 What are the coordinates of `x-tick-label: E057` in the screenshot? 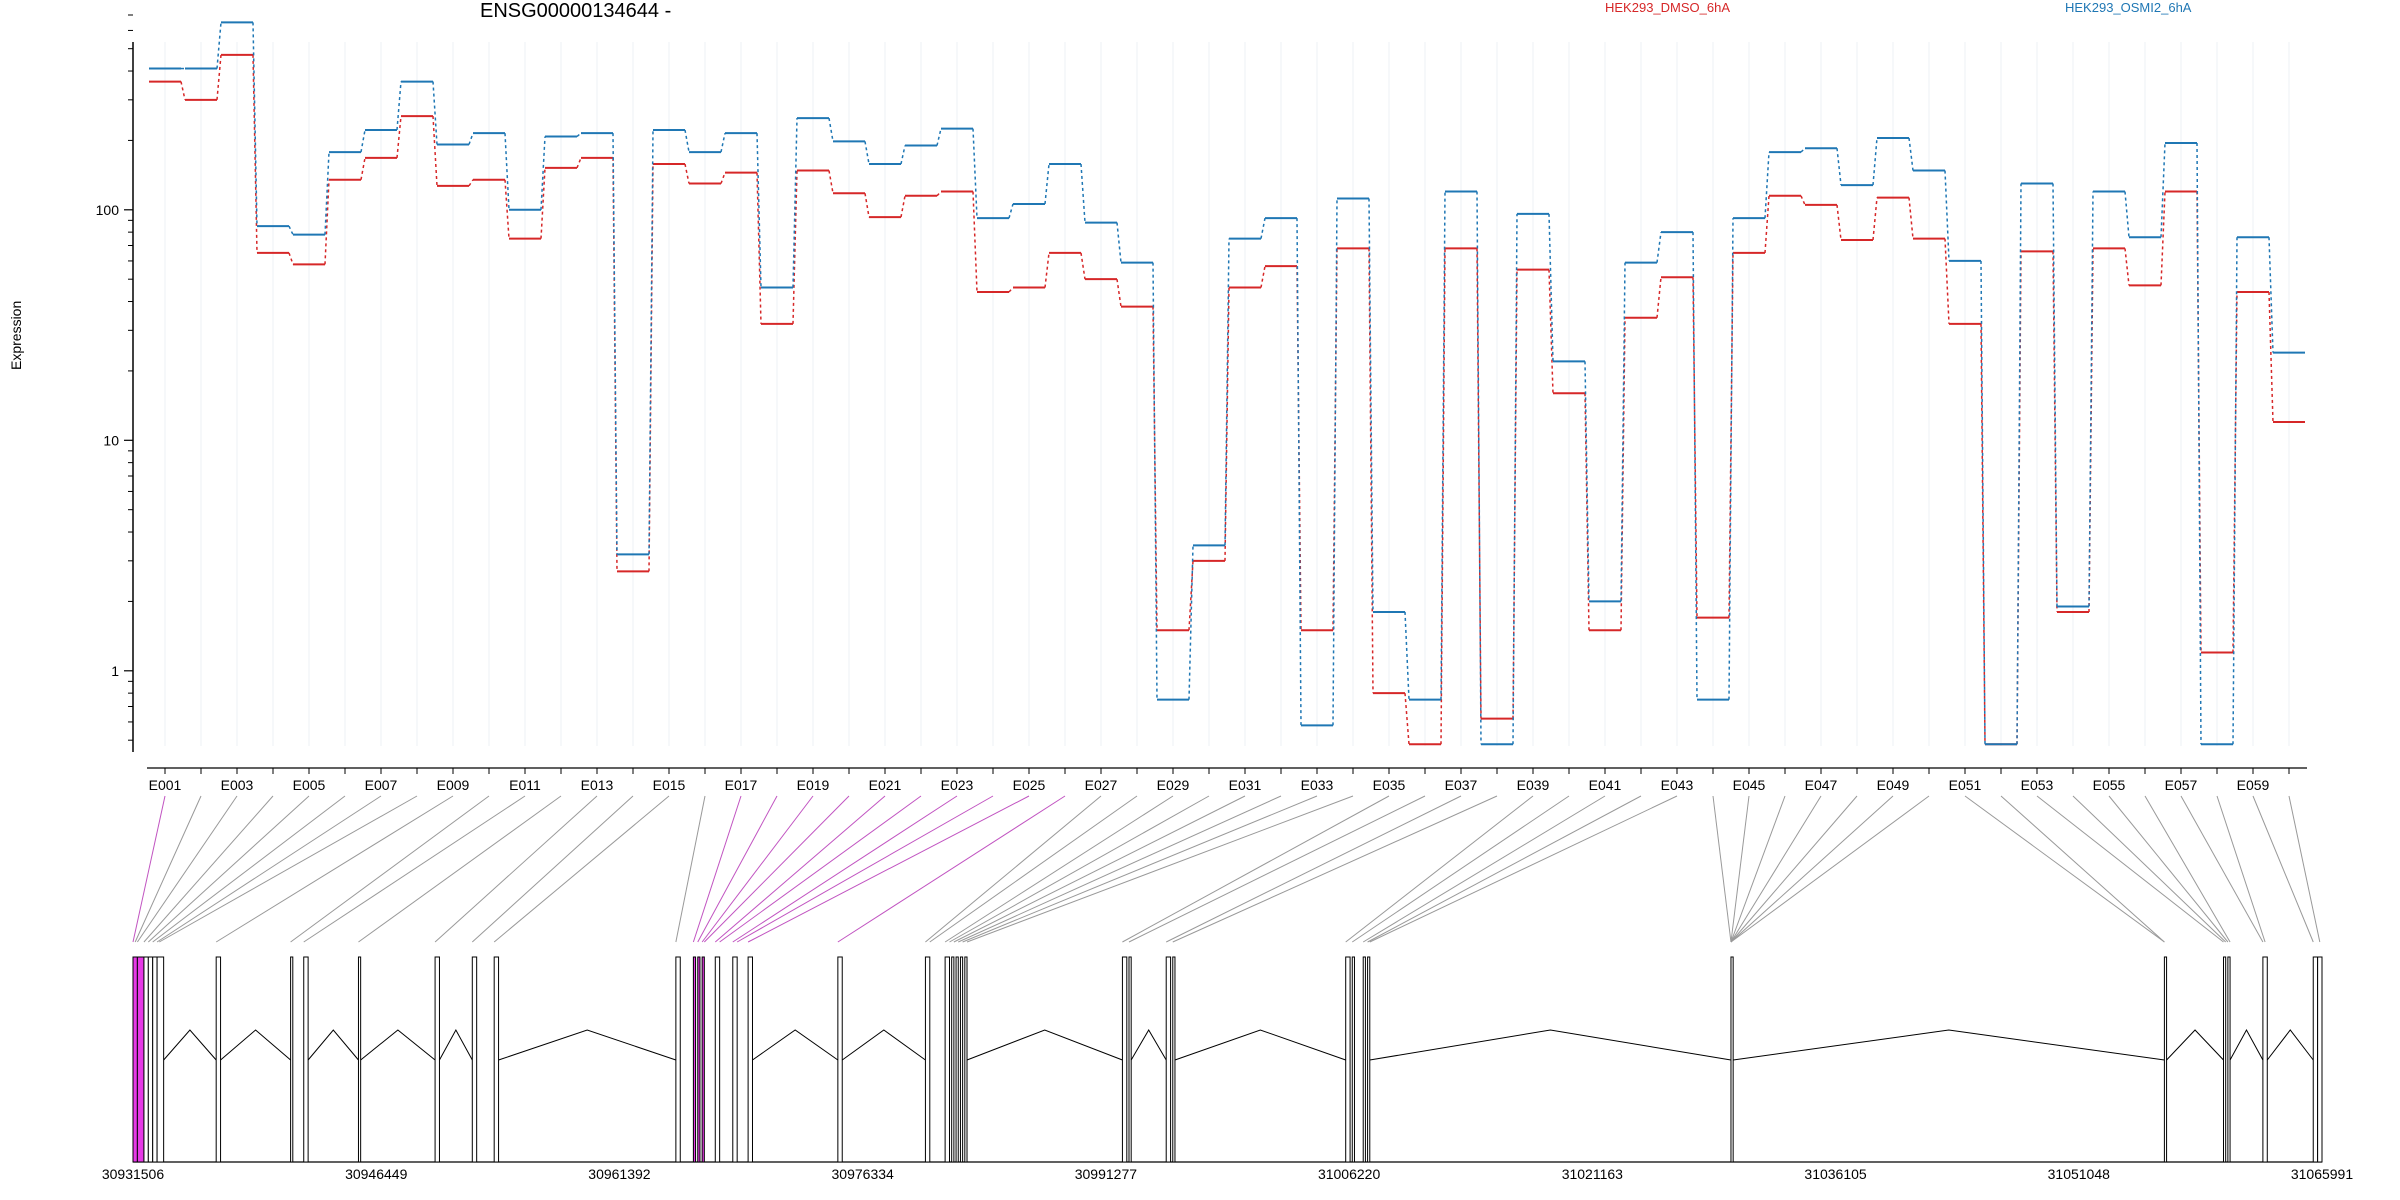 It's located at (2181, 785).